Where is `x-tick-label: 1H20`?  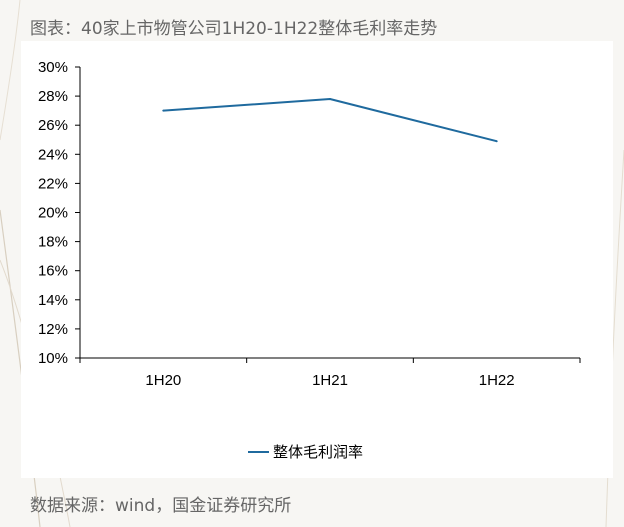 x-tick-label: 1H20 is located at coordinates (163, 380).